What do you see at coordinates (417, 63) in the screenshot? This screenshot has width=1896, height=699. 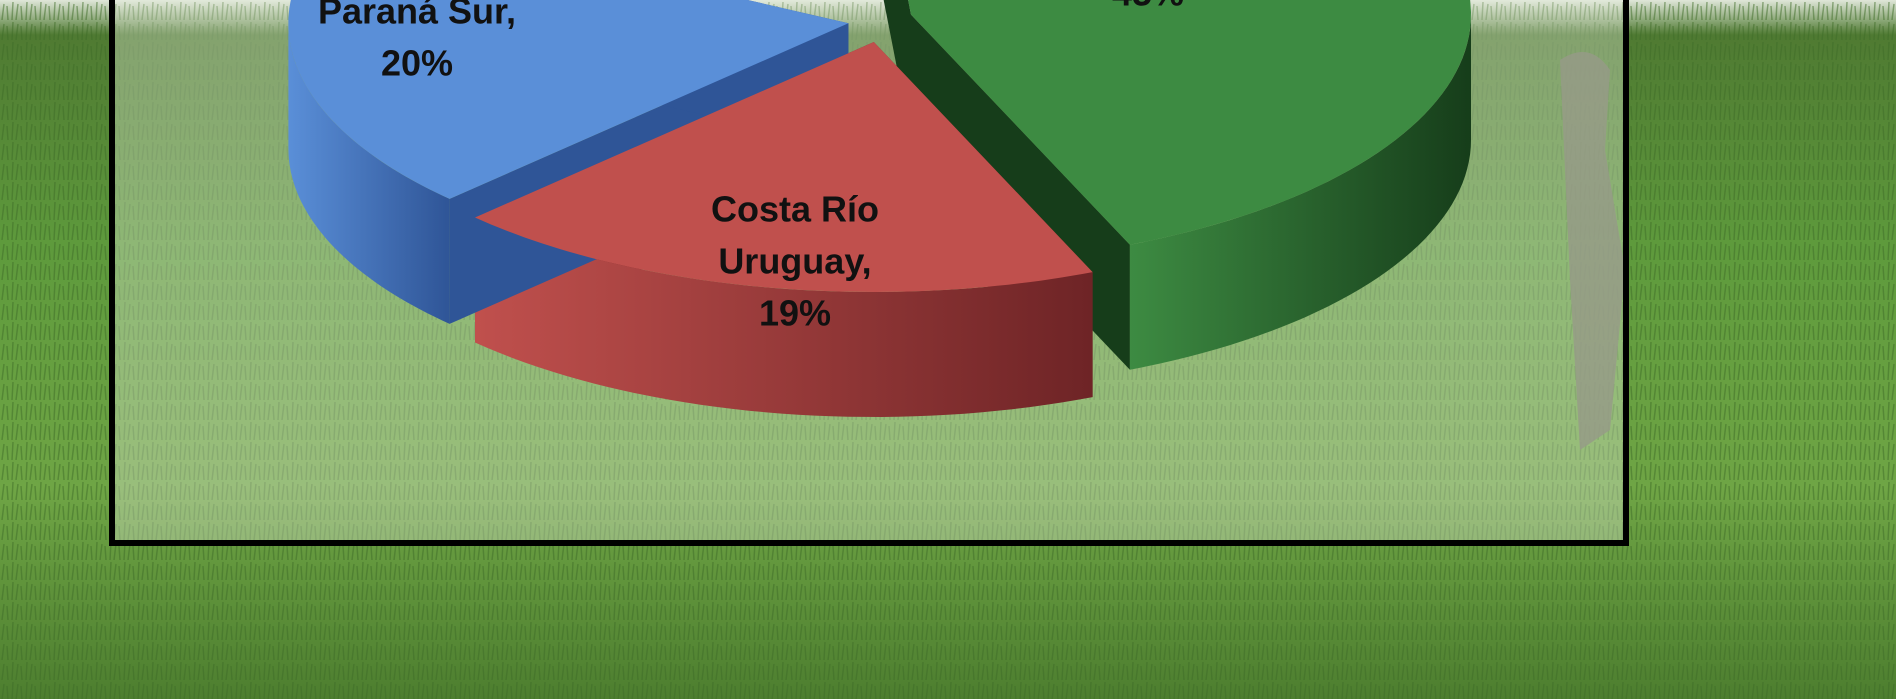 I see `data-label: 20%` at bounding box center [417, 63].